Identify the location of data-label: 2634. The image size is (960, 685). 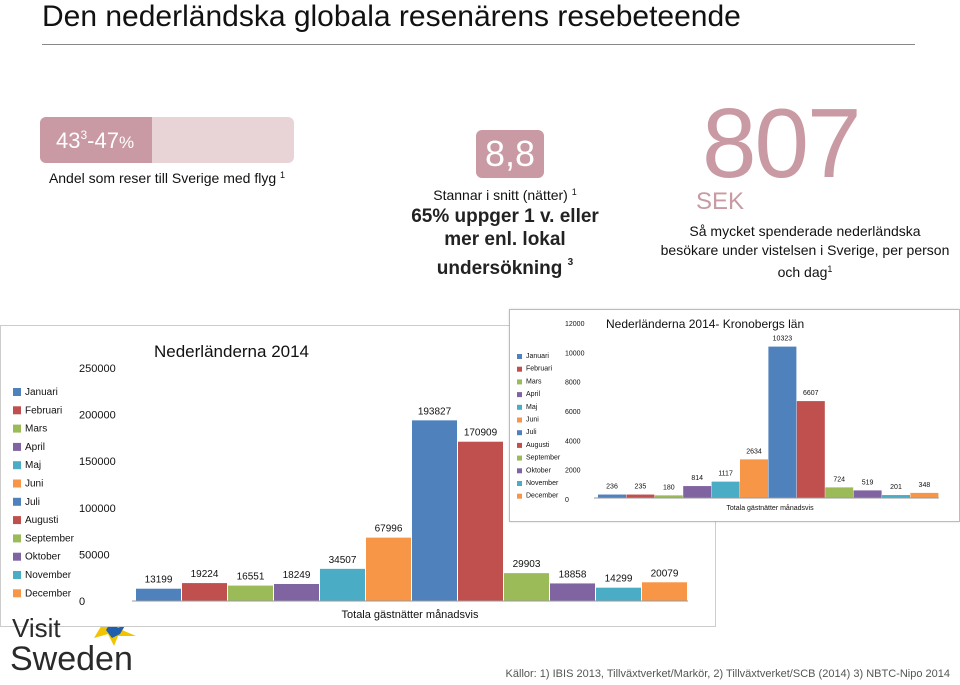
(754, 451).